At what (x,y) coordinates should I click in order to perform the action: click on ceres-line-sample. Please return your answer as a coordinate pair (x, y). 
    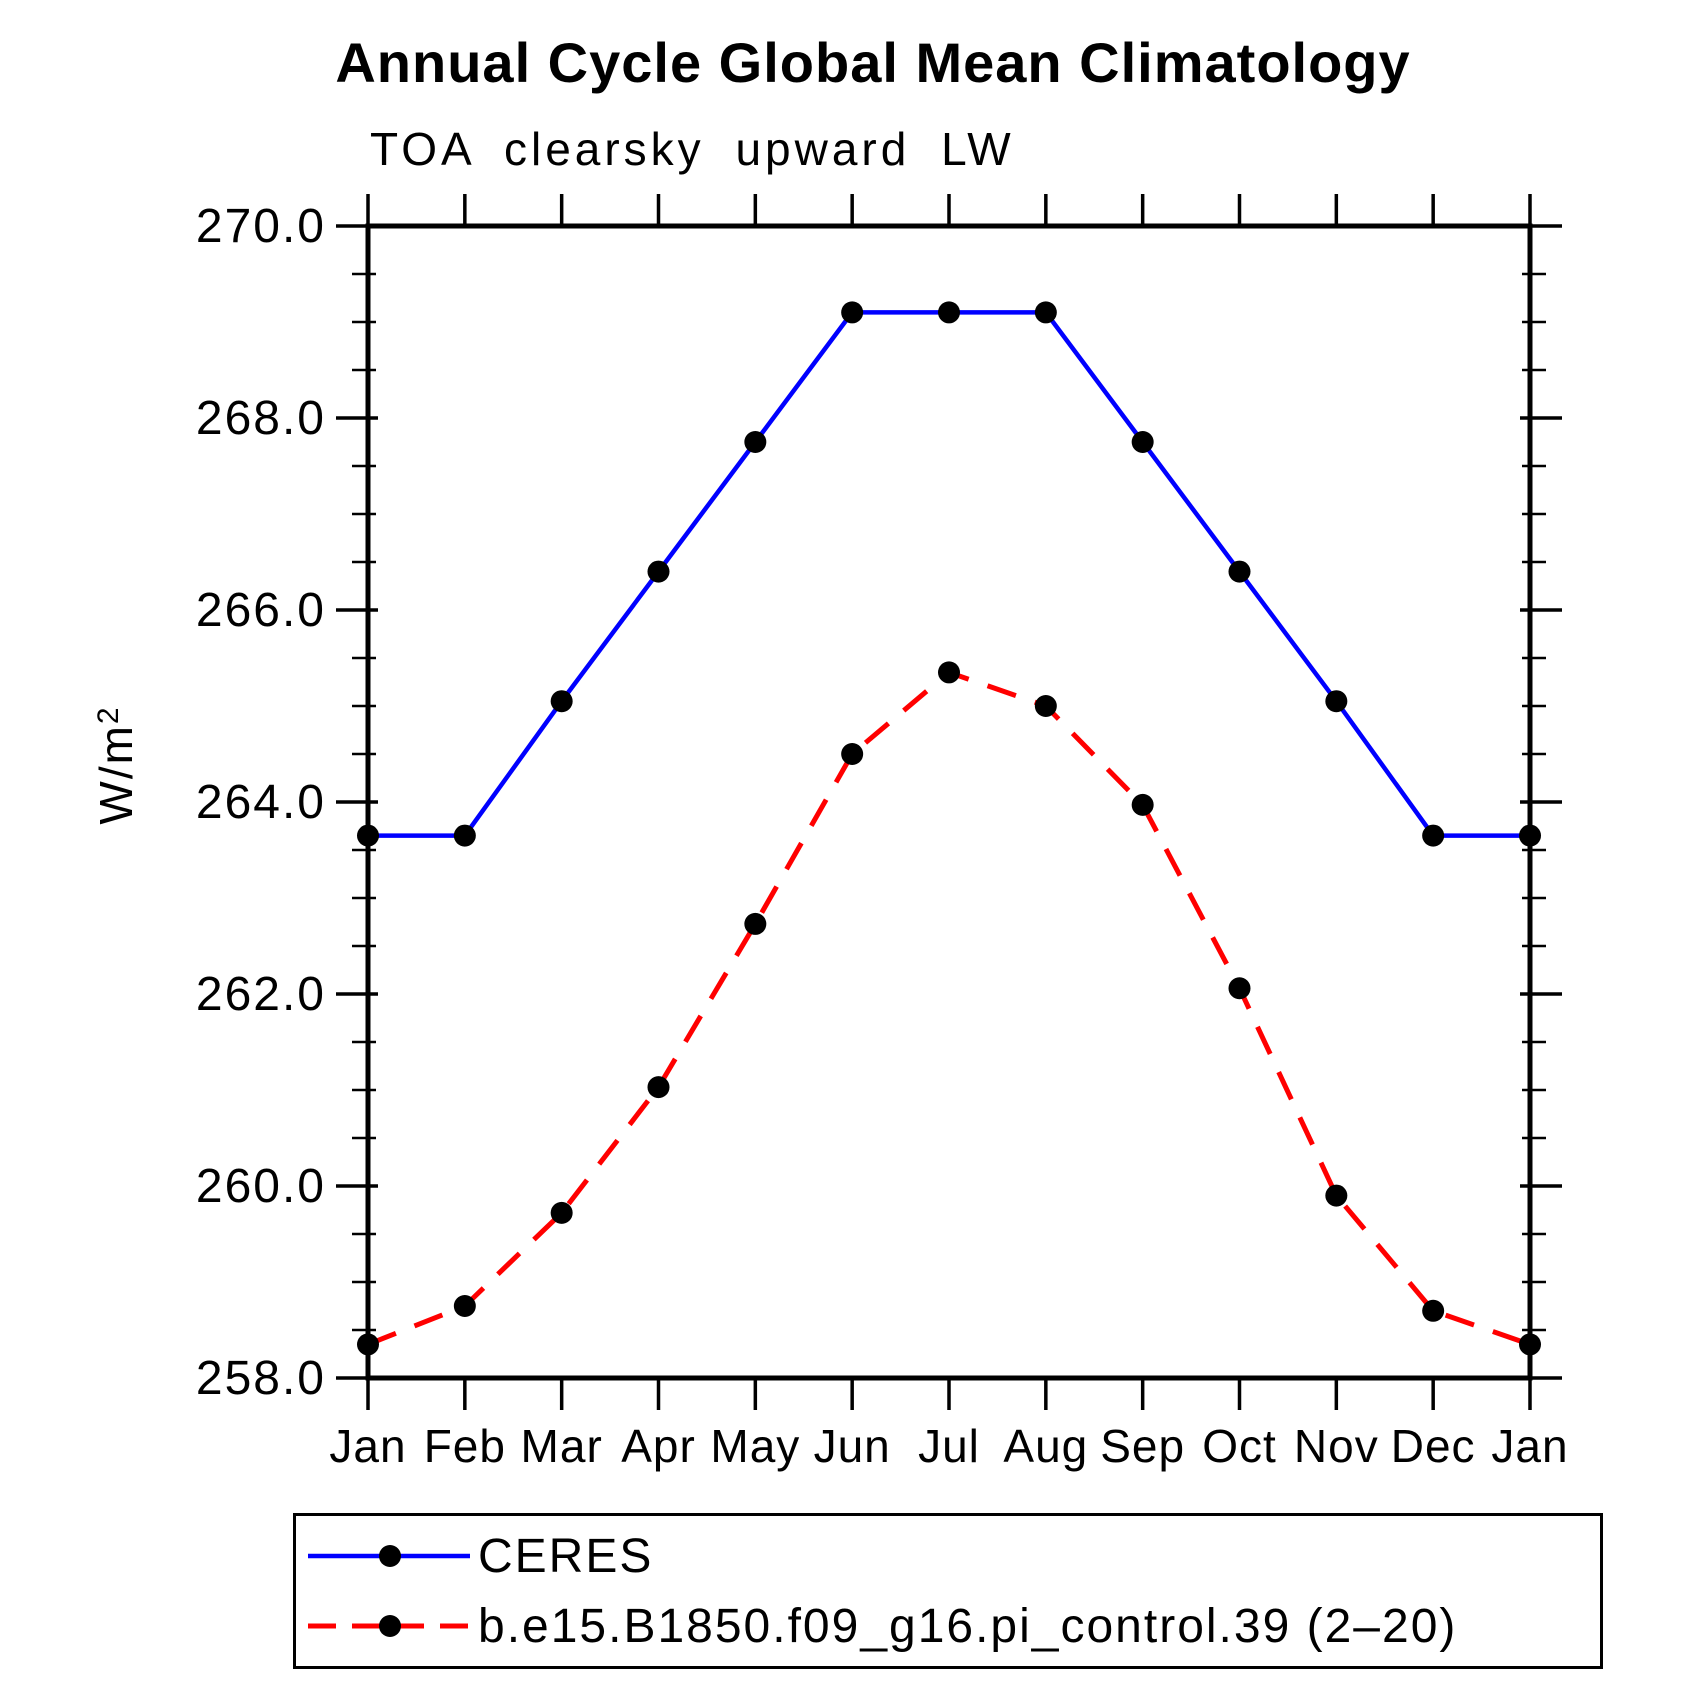
    Looking at the image, I should click on (389, 1556).